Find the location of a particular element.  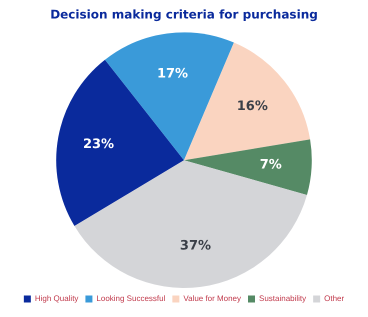

legend-label: High Quality is located at coordinates (56, 299).